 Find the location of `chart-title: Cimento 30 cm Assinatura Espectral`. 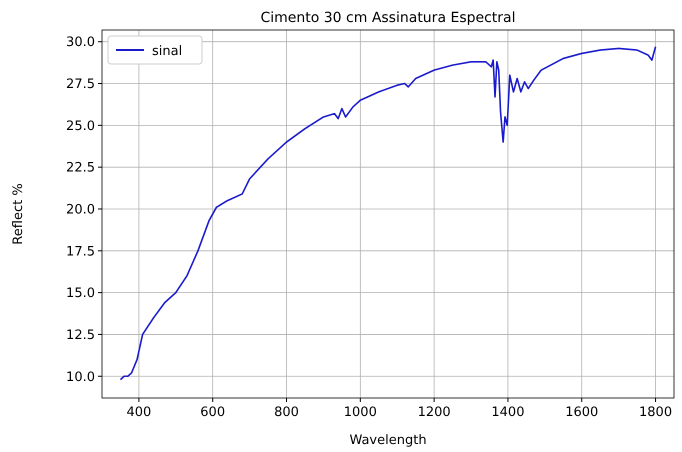

chart-title: Cimento 30 cm Assinatura Espectral is located at coordinates (388, 18).